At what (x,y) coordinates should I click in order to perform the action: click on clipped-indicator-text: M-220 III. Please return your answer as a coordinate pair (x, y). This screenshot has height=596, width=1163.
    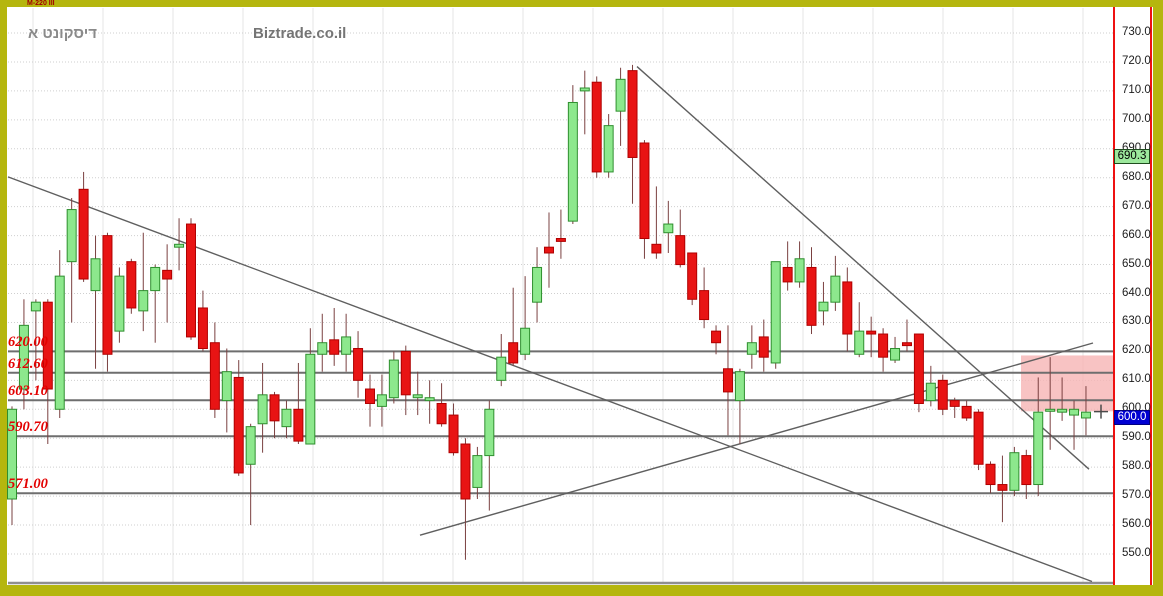
    Looking at the image, I should click on (41, 3).